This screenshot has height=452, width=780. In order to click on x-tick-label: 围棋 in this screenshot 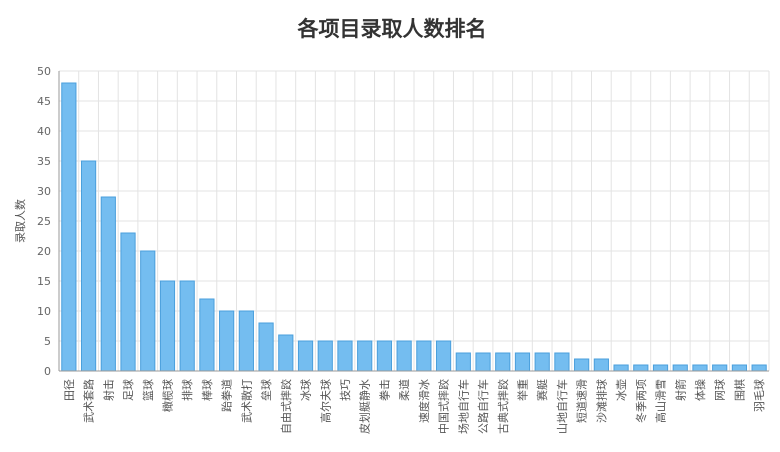, I will do `click(739, 390)`.